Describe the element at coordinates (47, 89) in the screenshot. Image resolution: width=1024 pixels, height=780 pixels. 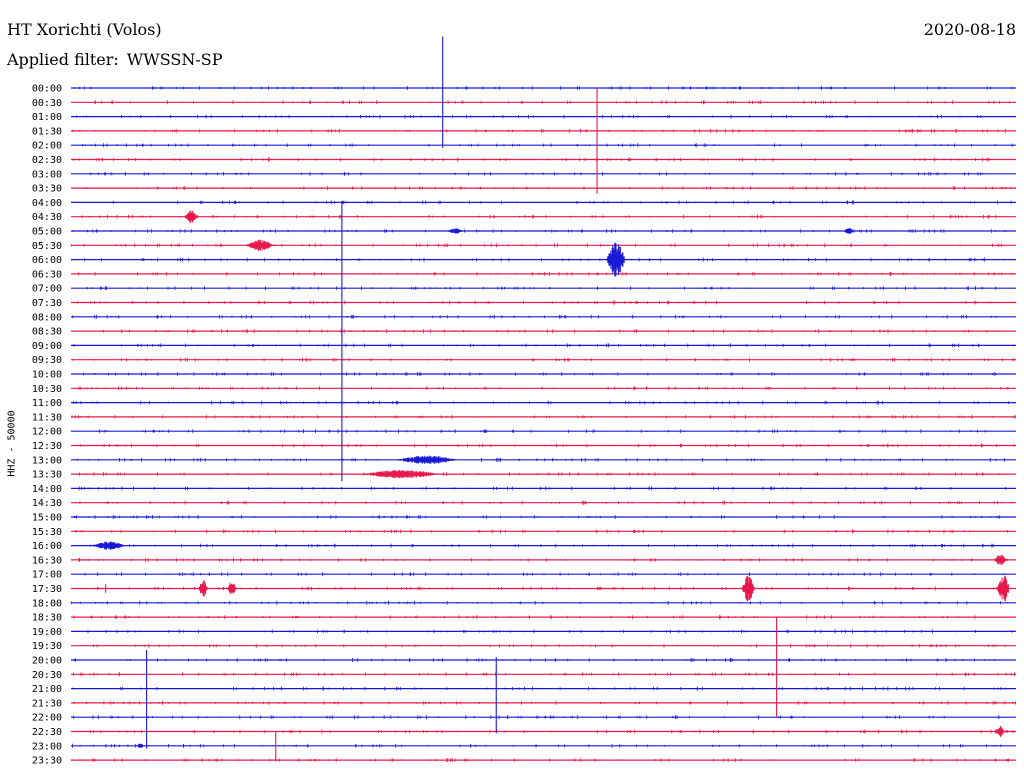
I see `row-time-label: 00:00` at that location.